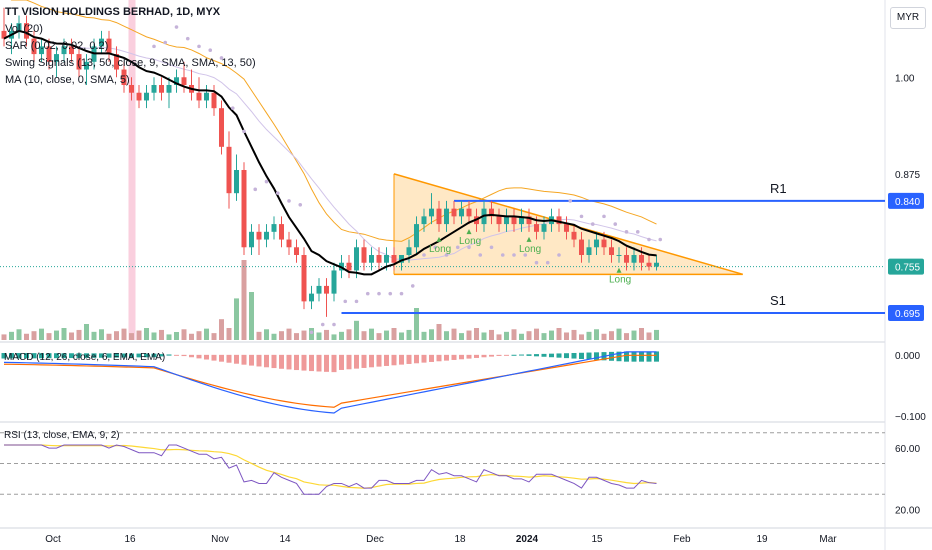 The width and height of the screenshot is (932, 550). Describe the element at coordinates (62, 435) in the screenshot. I see `rsi-legend: RSI (13, close, EMA, 9, 2)` at that location.